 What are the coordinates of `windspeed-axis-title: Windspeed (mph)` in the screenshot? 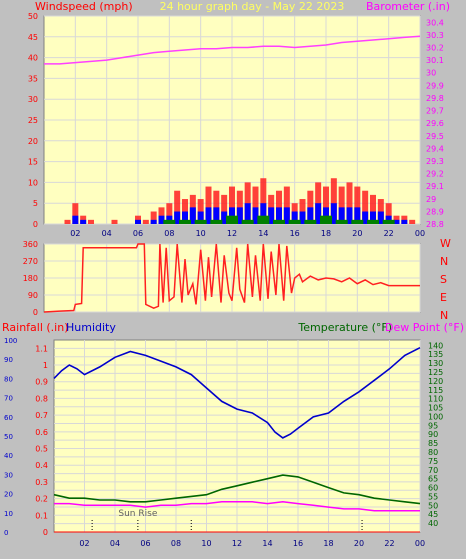 It's located at (84, 6).